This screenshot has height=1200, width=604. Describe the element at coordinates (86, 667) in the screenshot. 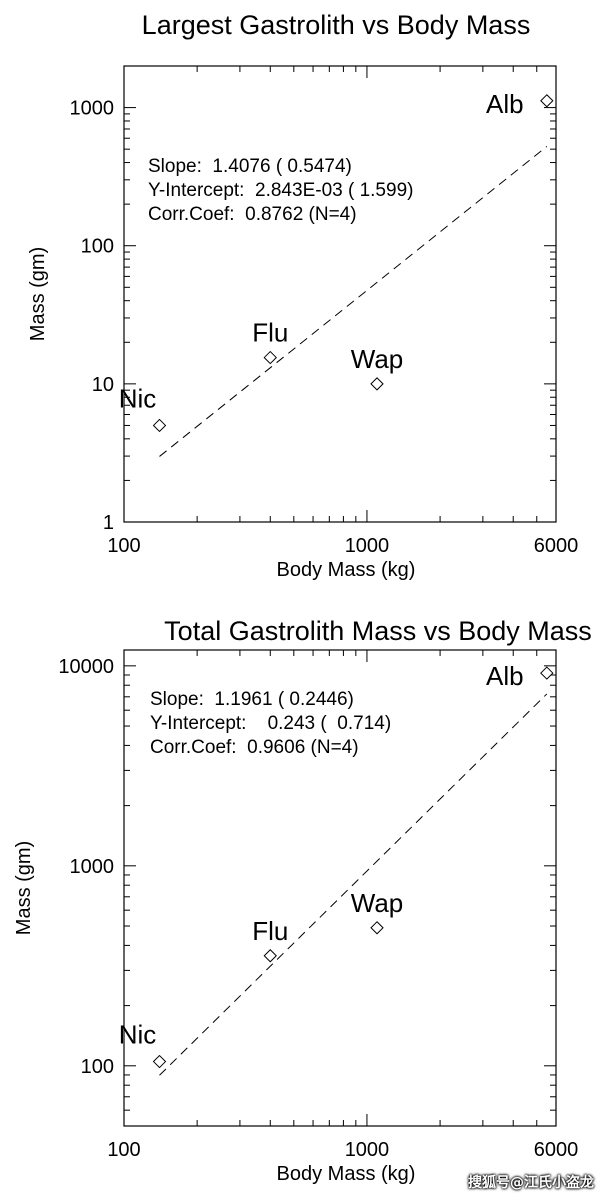

I see `y-tick-label: 10000` at that location.